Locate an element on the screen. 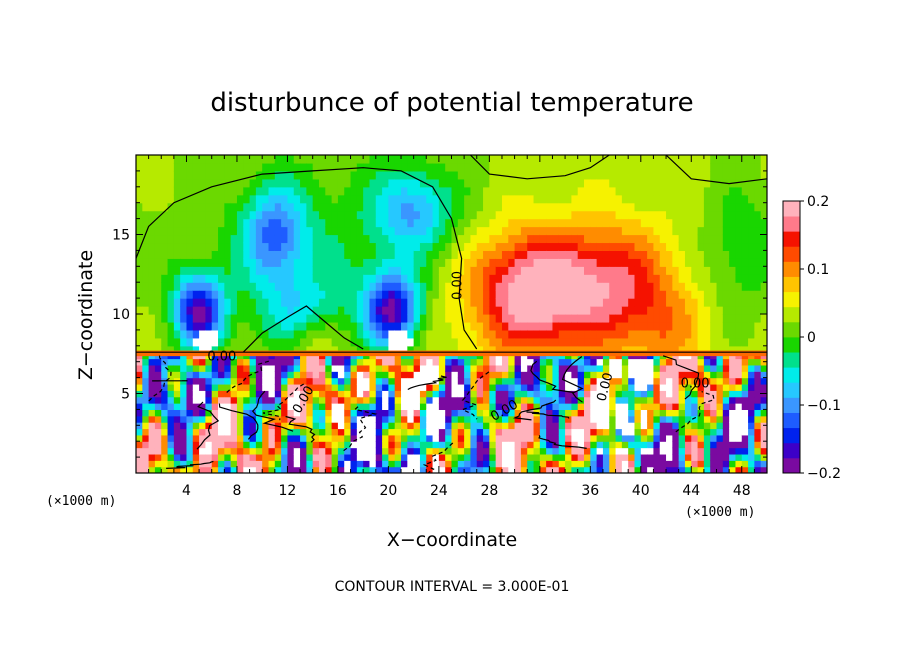  heatmap-lower-field is located at coordinates (451, 411).